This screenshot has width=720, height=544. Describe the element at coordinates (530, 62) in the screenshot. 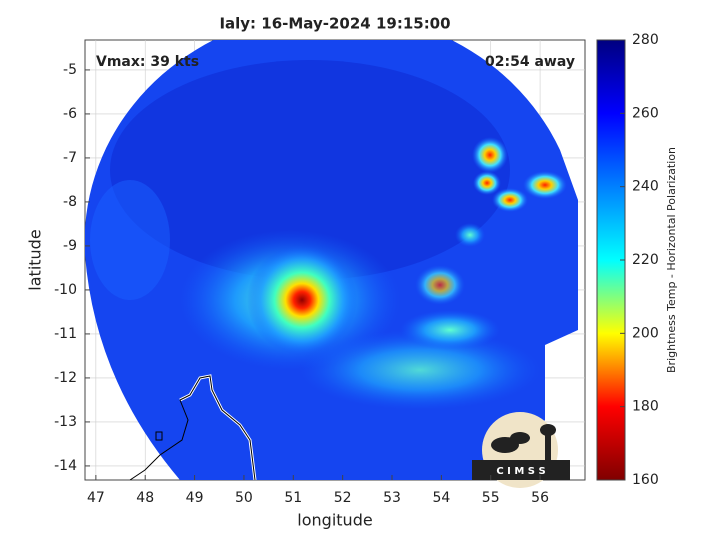

I see `annotation: 02:54 away` at that location.